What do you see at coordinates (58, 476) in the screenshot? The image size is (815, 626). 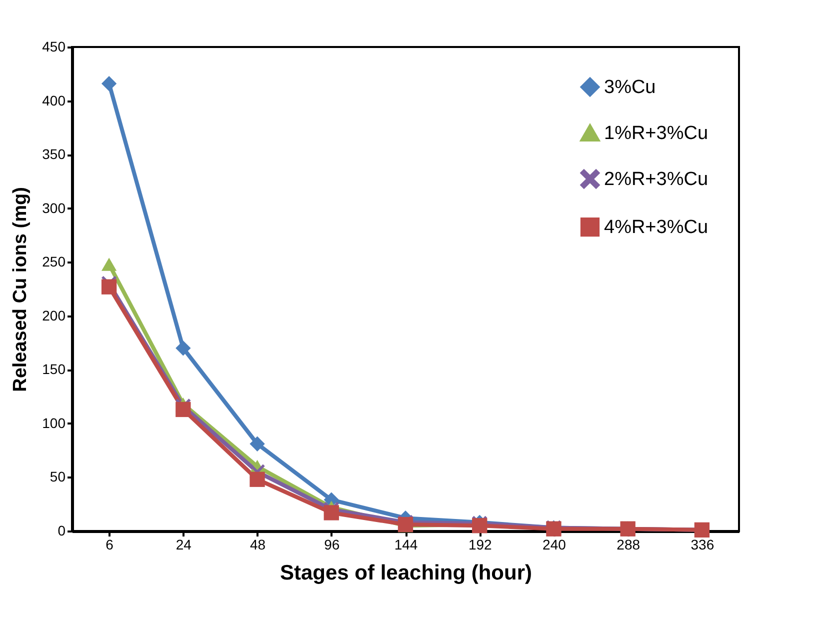 I see `y-tick-label: 50` at bounding box center [58, 476].